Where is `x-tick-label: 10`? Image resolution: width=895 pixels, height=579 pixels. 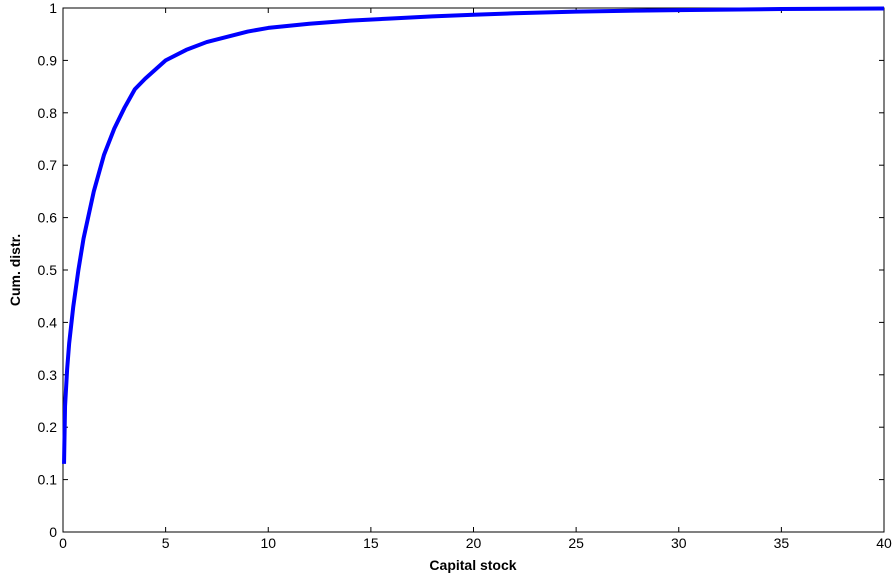
x-tick-label: 10 is located at coordinates (268, 543).